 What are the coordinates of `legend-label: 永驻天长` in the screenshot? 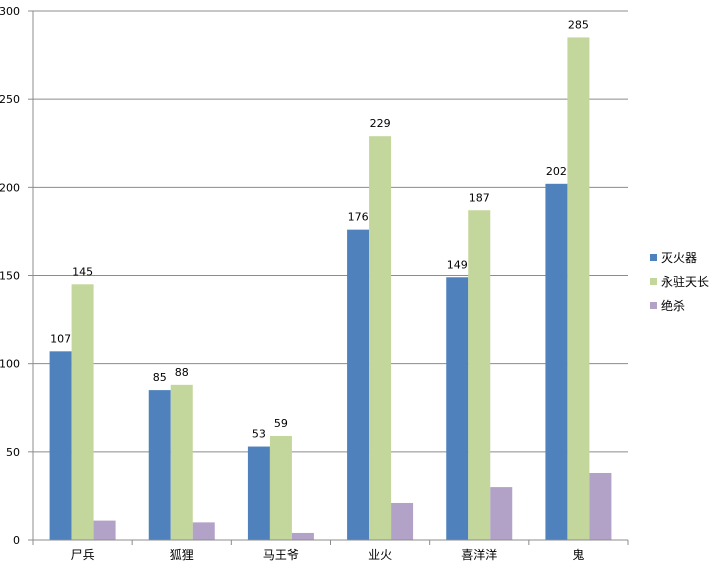 It's located at (685, 281).